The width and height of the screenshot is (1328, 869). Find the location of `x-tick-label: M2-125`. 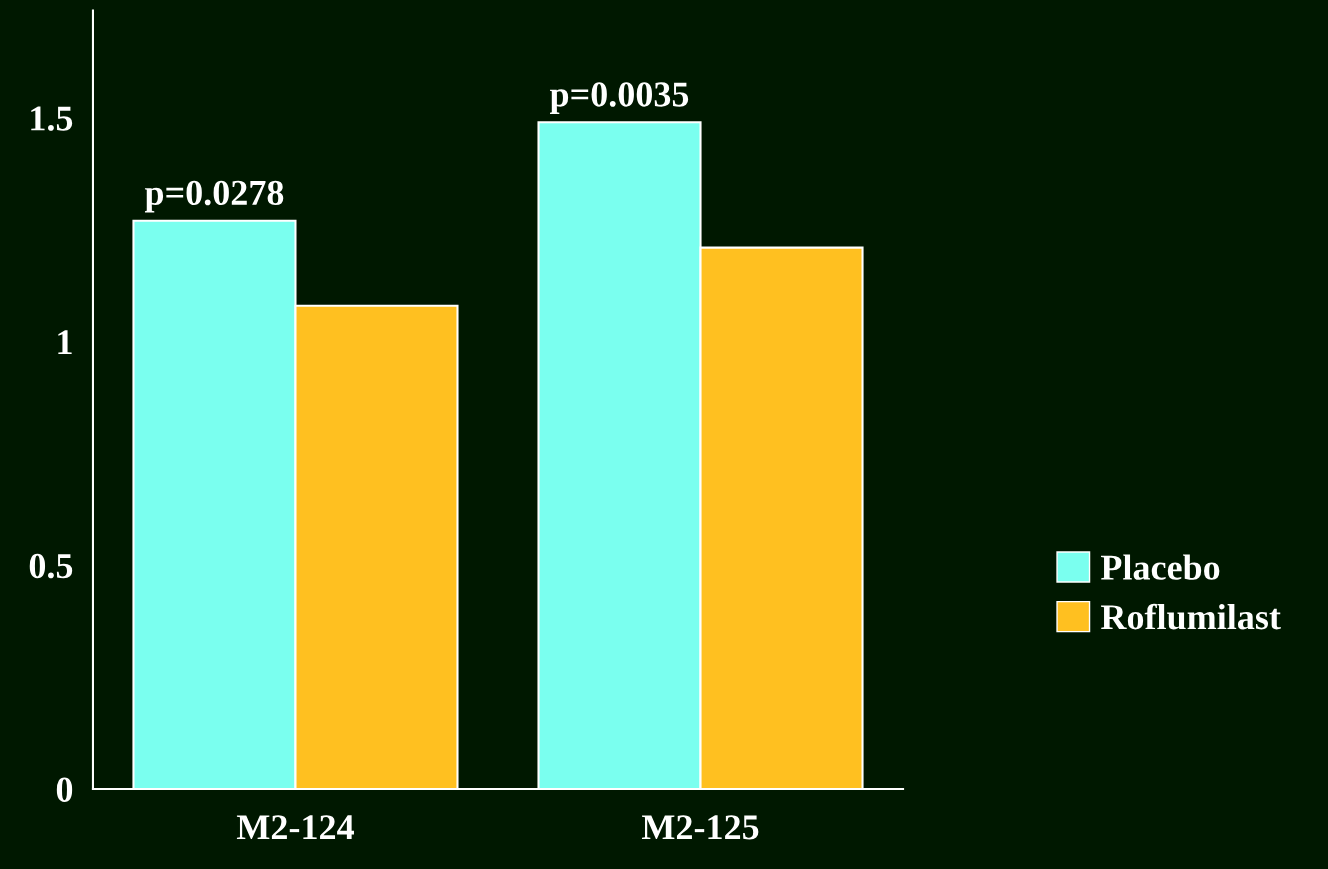

x-tick-label: M2-125 is located at coordinates (700, 827).